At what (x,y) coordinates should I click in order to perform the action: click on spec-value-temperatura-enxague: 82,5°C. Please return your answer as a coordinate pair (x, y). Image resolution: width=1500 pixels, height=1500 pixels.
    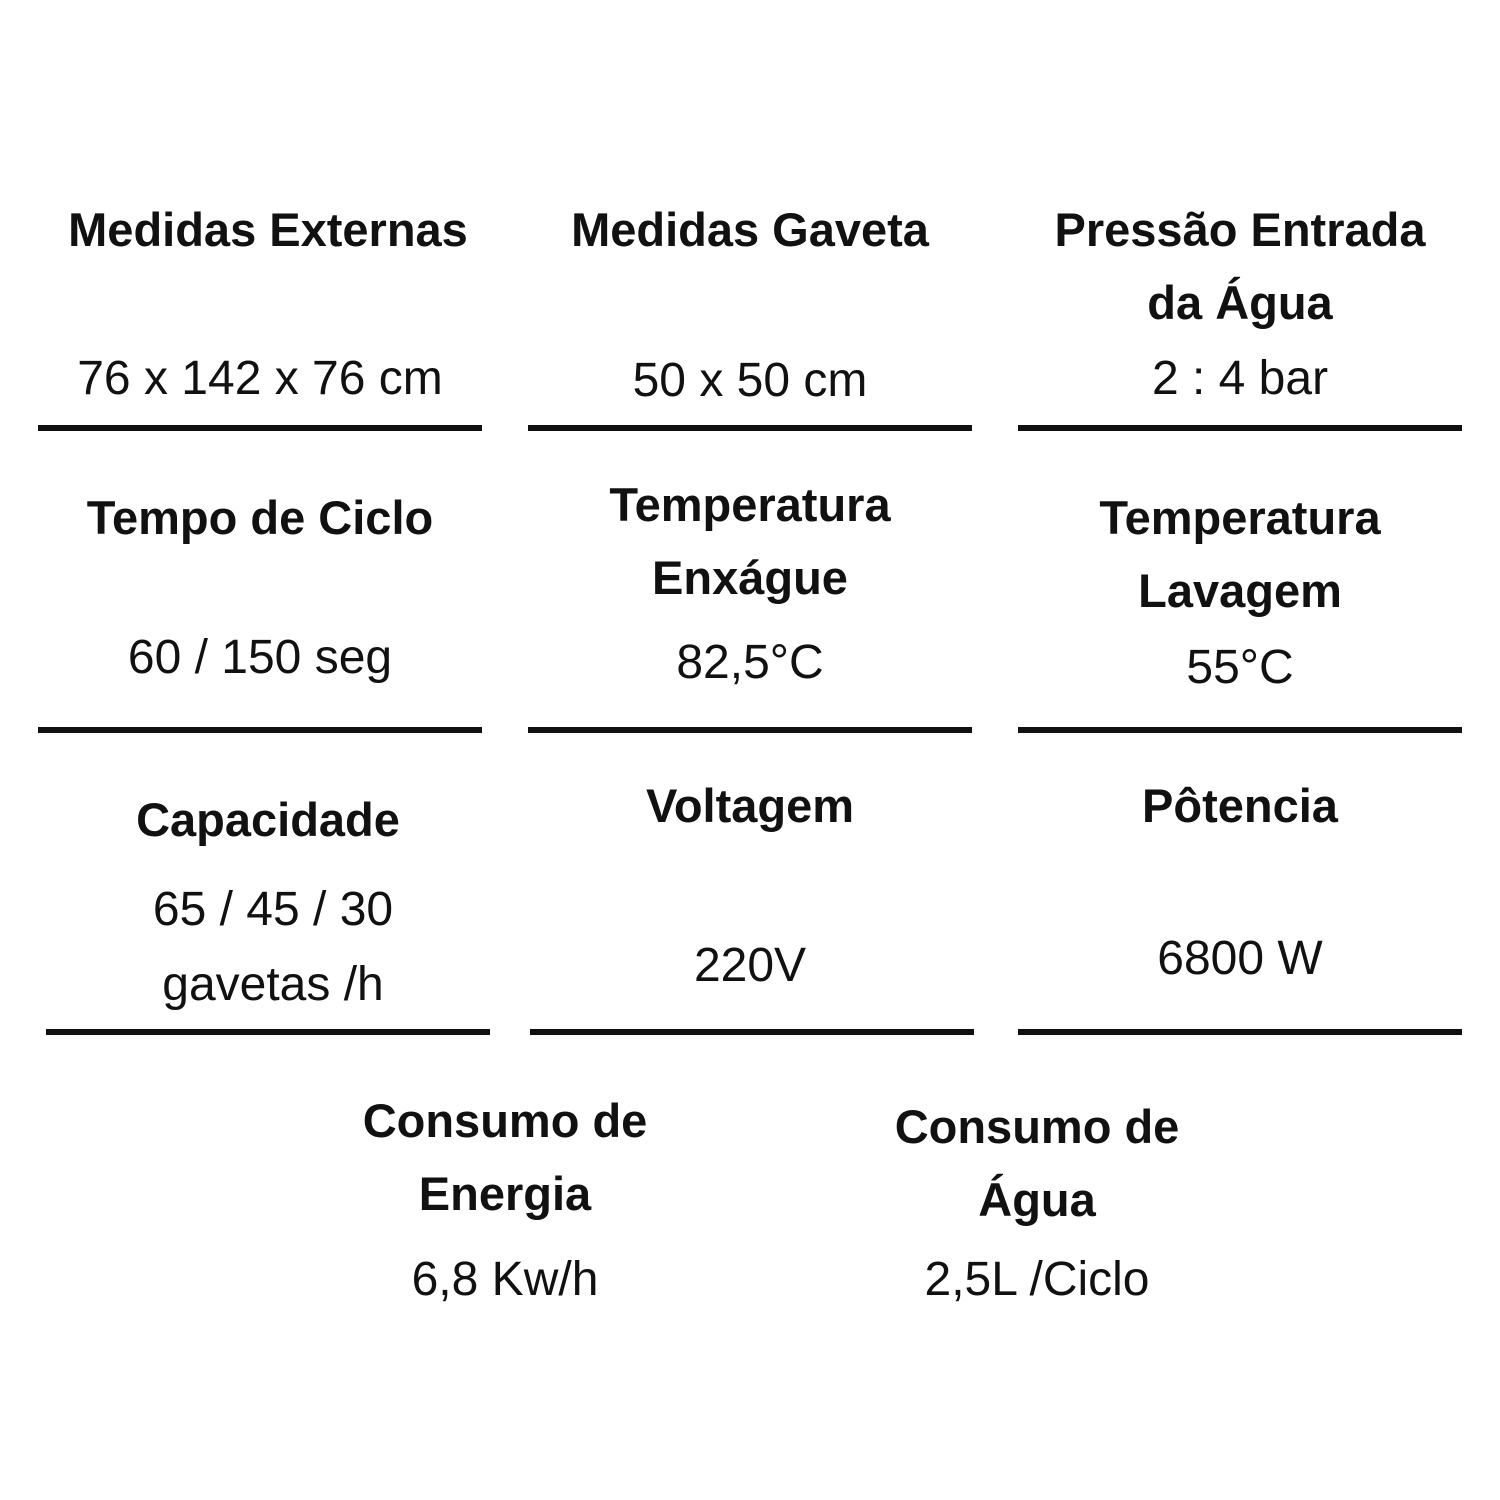
    Looking at the image, I should click on (750, 662).